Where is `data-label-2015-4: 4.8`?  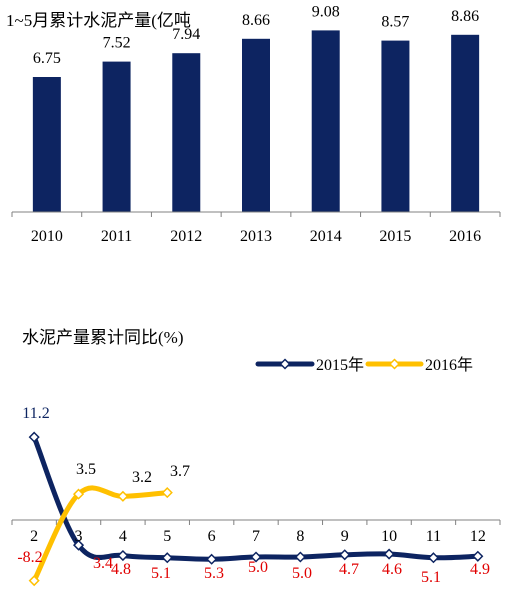 data-label-2015-4: 4.8 is located at coordinates (121, 569).